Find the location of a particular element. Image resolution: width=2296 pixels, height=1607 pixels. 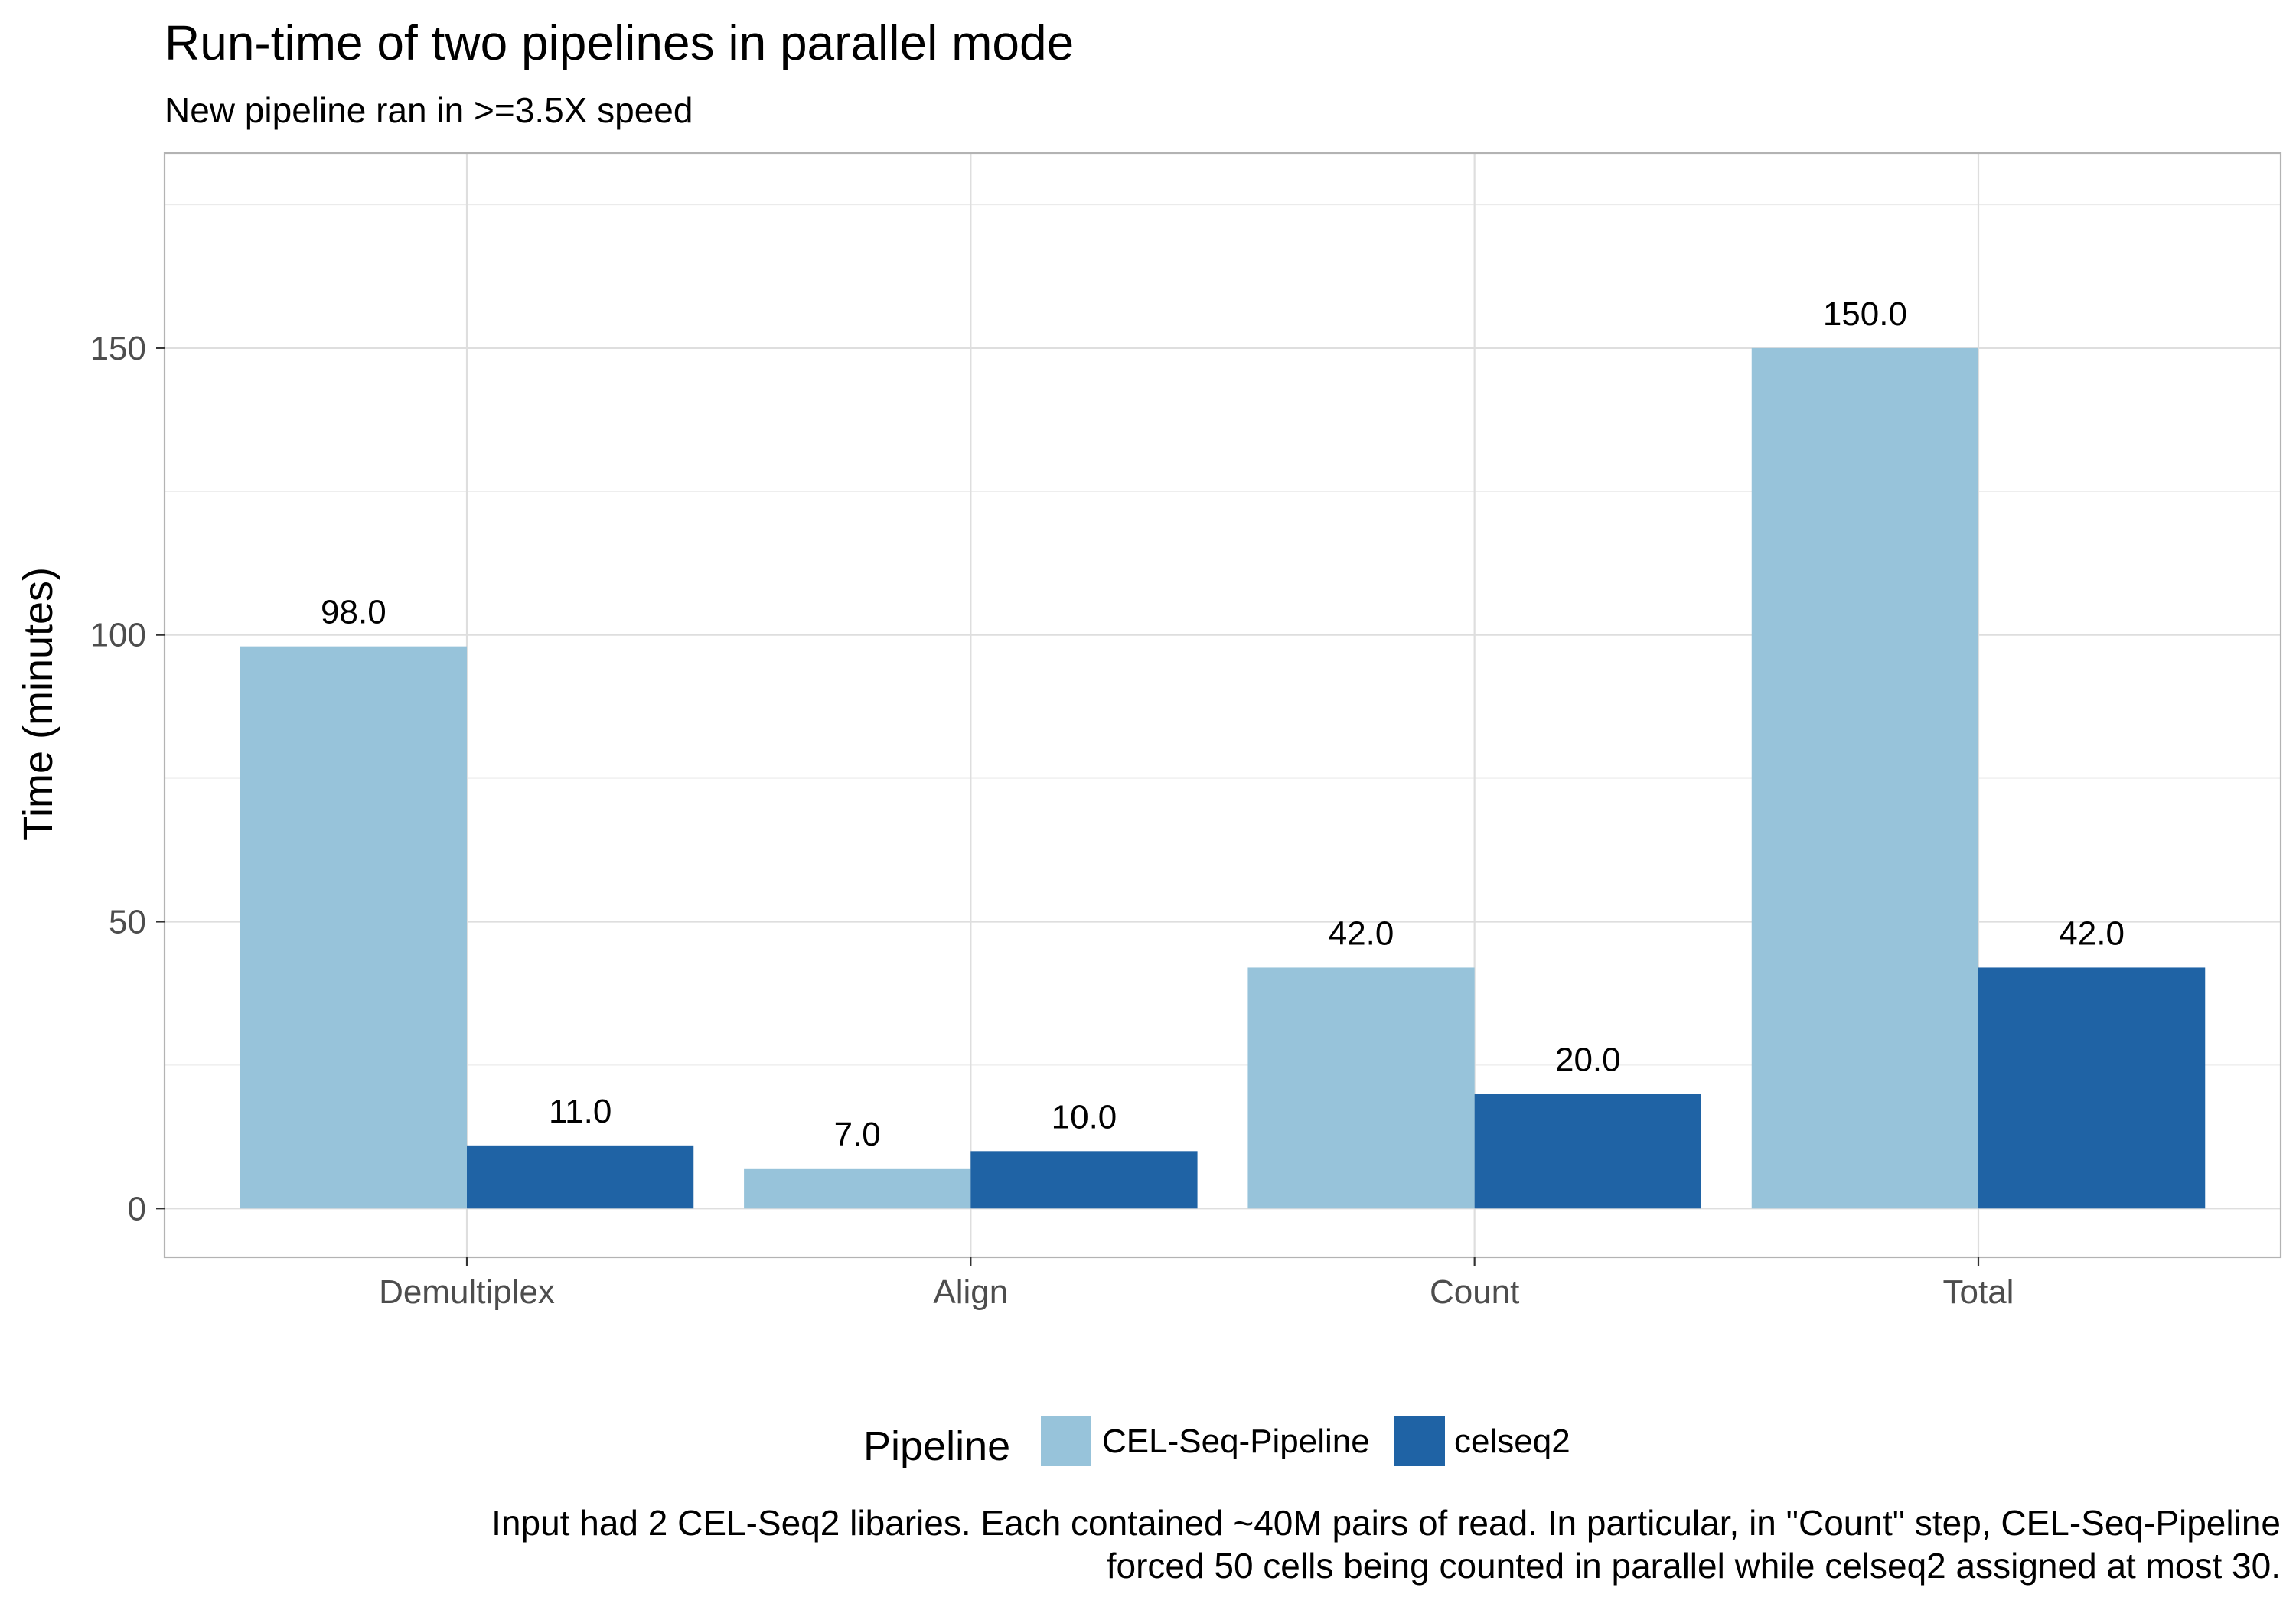

data-label-celseq2-demultiplex: 11.0 is located at coordinates (580, 1111).